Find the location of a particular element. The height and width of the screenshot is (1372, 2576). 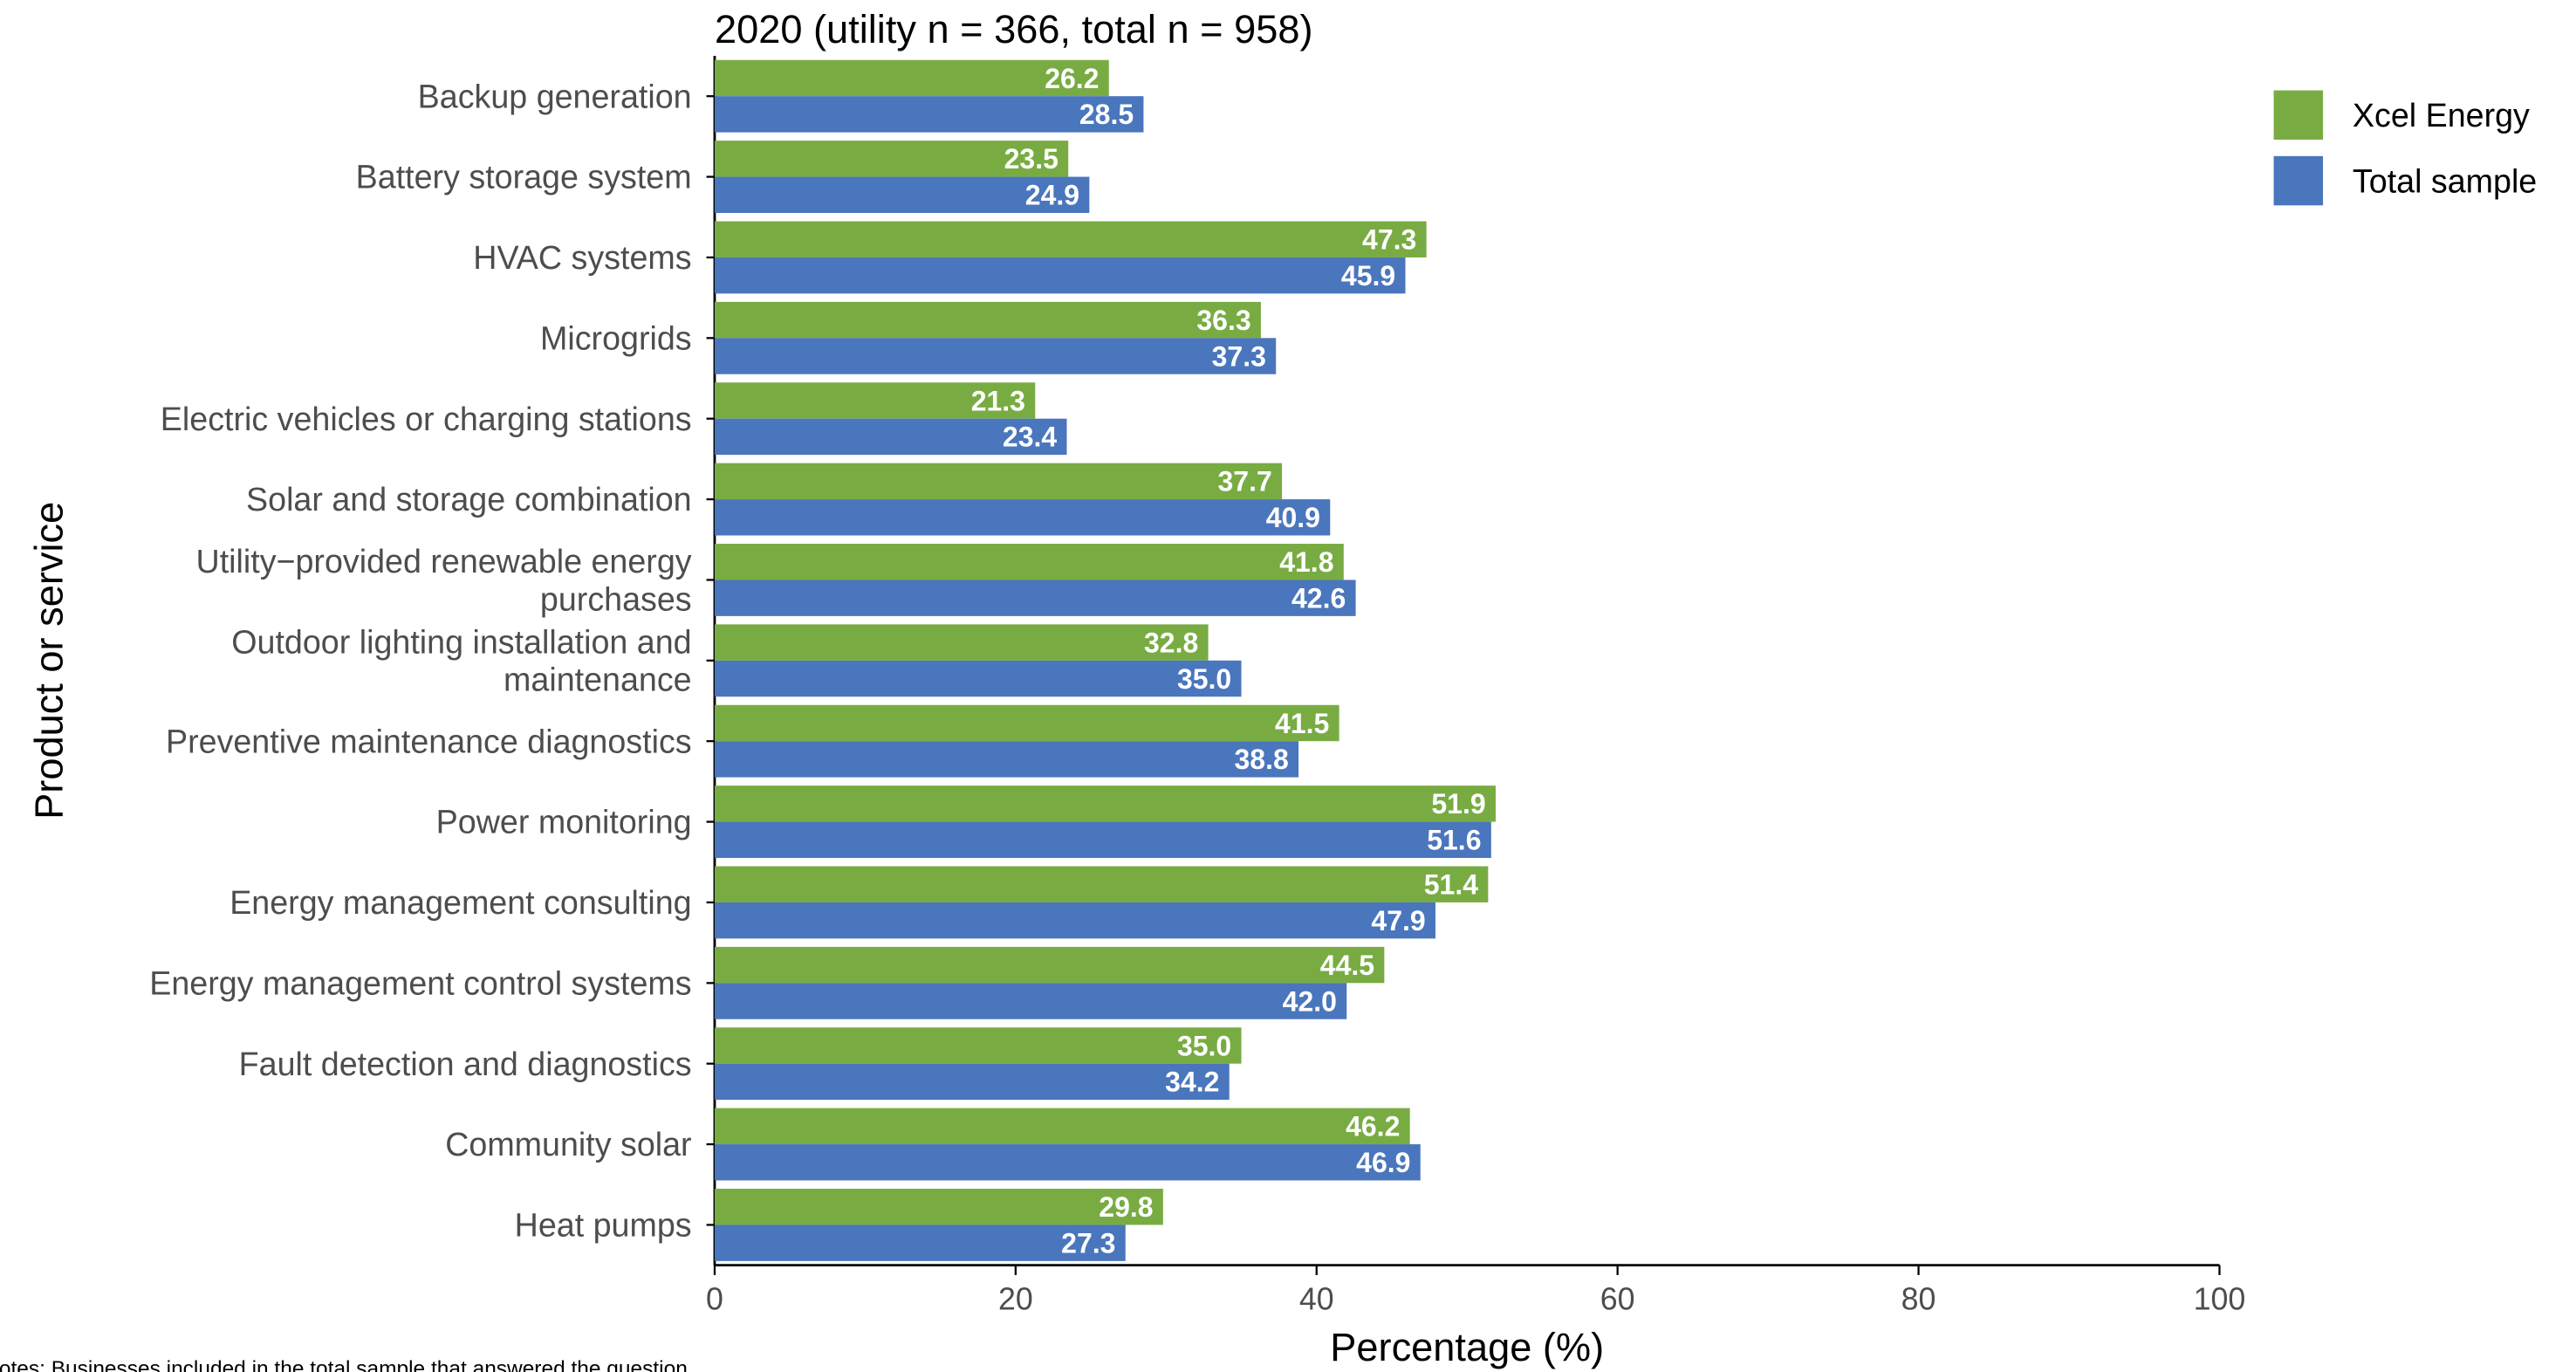

y-tick-label: Preventive maintenance diagnostics is located at coordinates (429, 741).